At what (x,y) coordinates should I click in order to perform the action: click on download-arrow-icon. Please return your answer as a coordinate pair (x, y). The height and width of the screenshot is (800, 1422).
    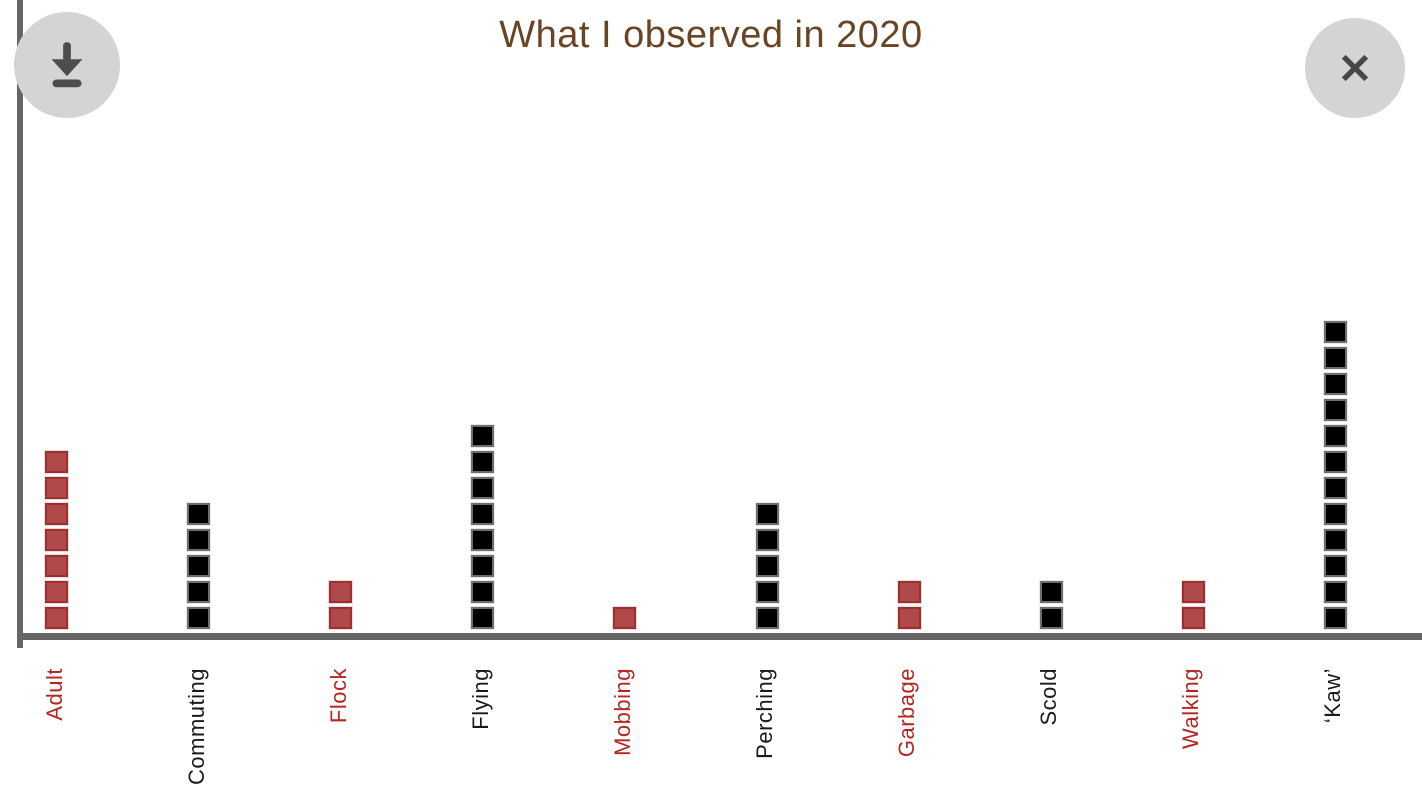
    Looking at the image, I should click on (67, 65).